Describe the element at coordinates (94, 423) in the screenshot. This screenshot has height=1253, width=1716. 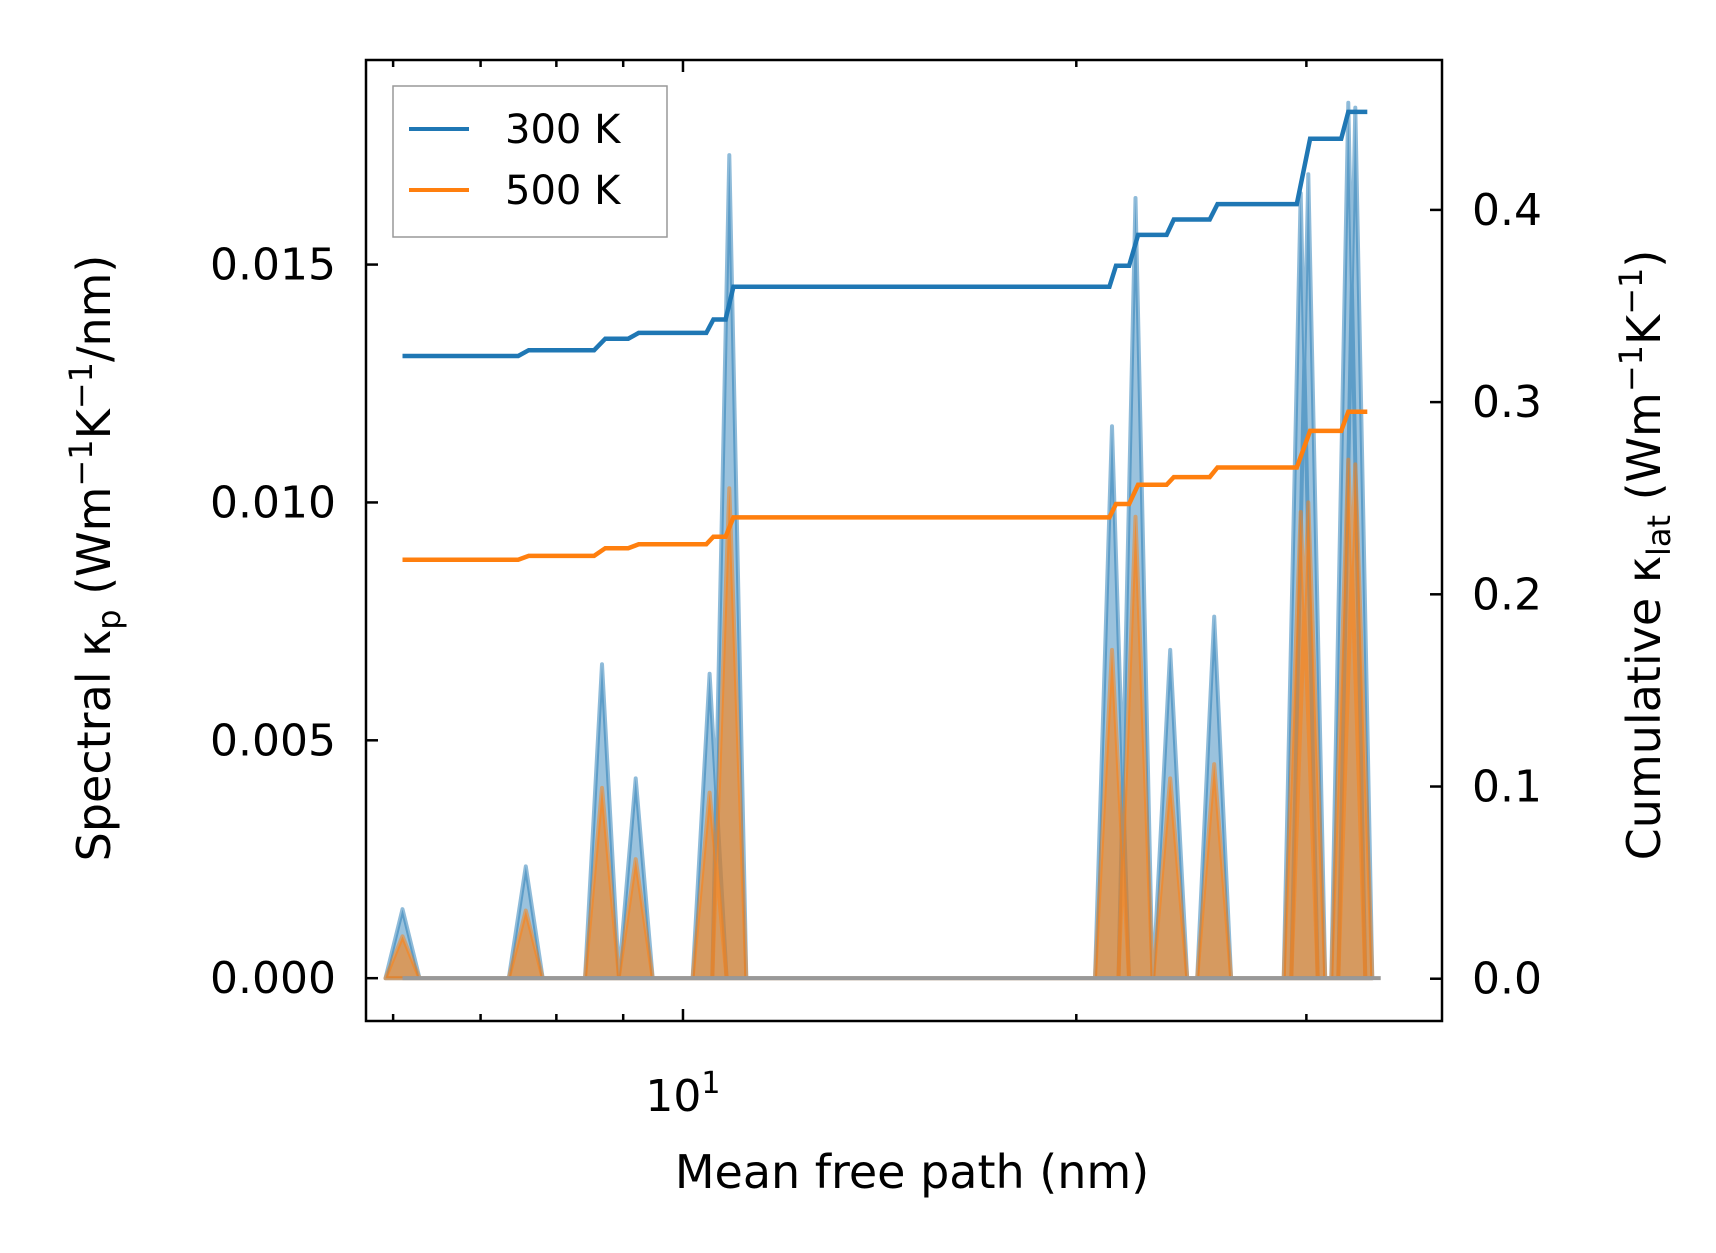
I see `y-left-mid: K` at that location.